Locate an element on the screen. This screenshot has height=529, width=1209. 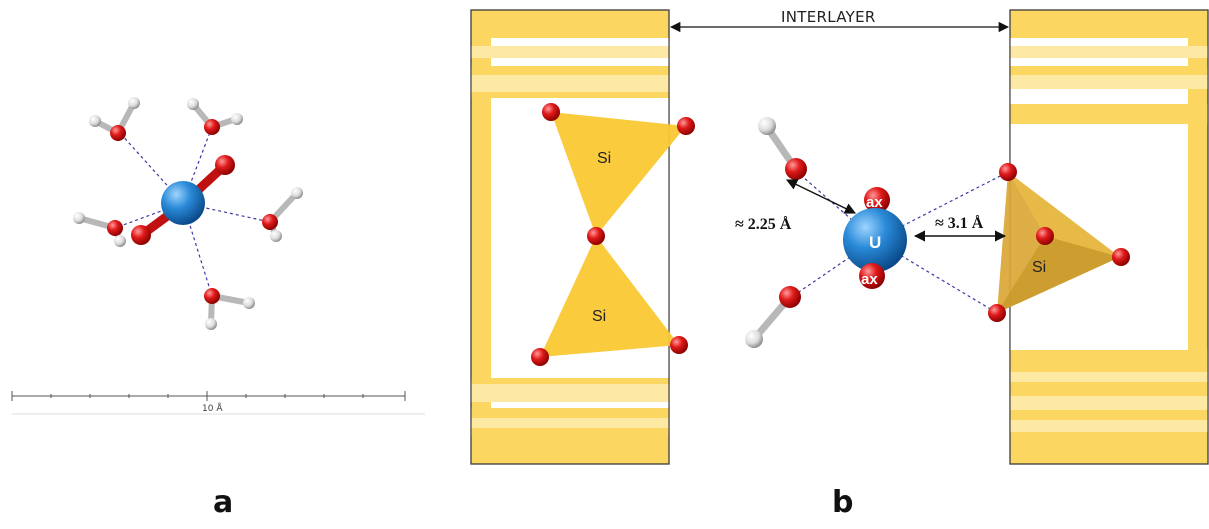
axial-oxygen-bottom is located at coordinates (872, 276).